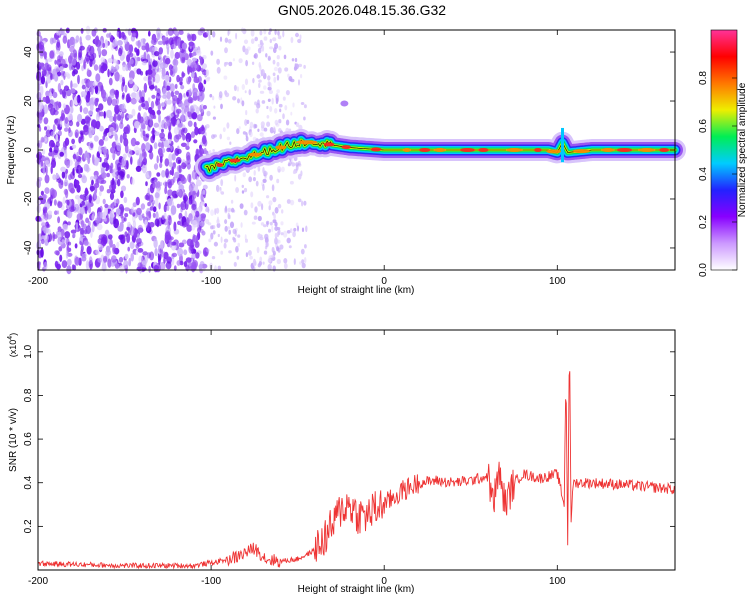 This screenshot has width=750, height=600. What do you see at coordinates (28, 101) in the screenshot?
I see `y-tick-label: 20` at bounding box center [28, 101].